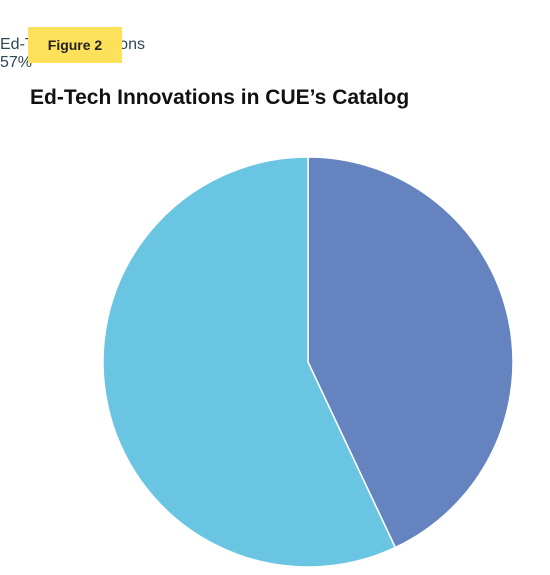 The width and height of the screenshot is (550, 575). I want to click on slice-value-label: 43%, so click(16, 26).